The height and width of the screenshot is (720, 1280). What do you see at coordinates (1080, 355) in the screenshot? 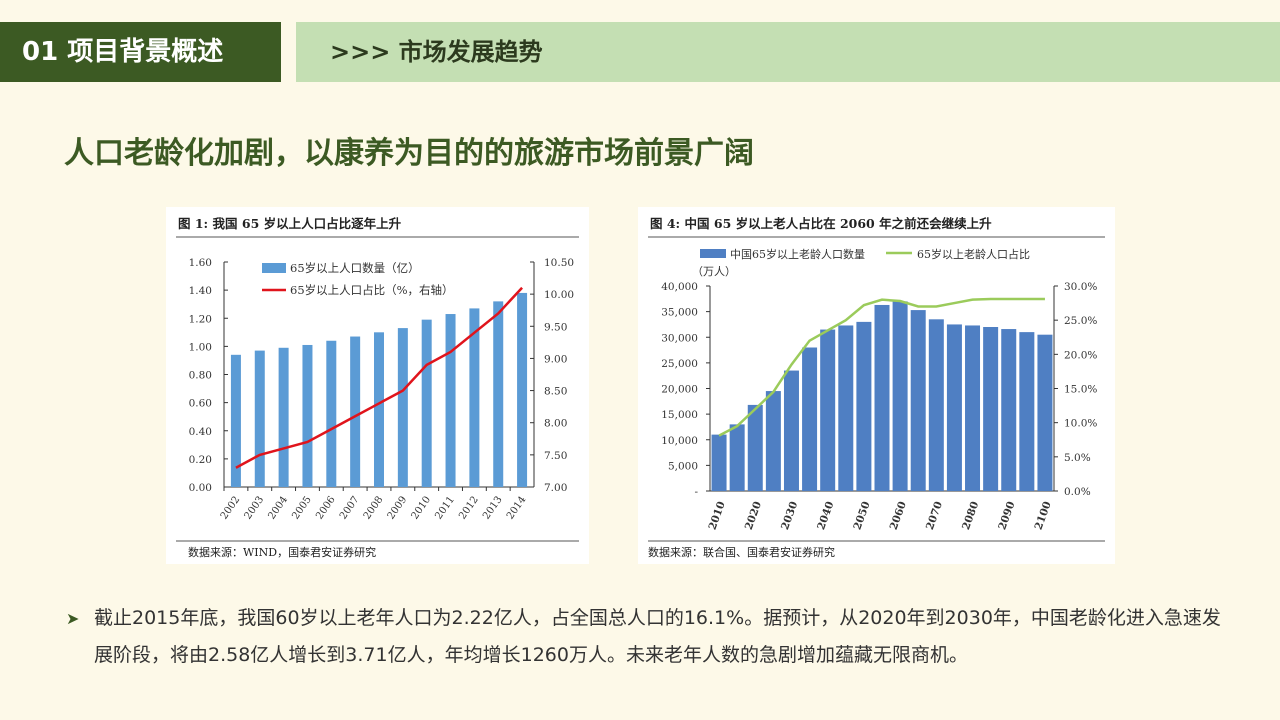
I see `chart-2-y2tick-label: 20.0%` at bounding box center [1080, 355].